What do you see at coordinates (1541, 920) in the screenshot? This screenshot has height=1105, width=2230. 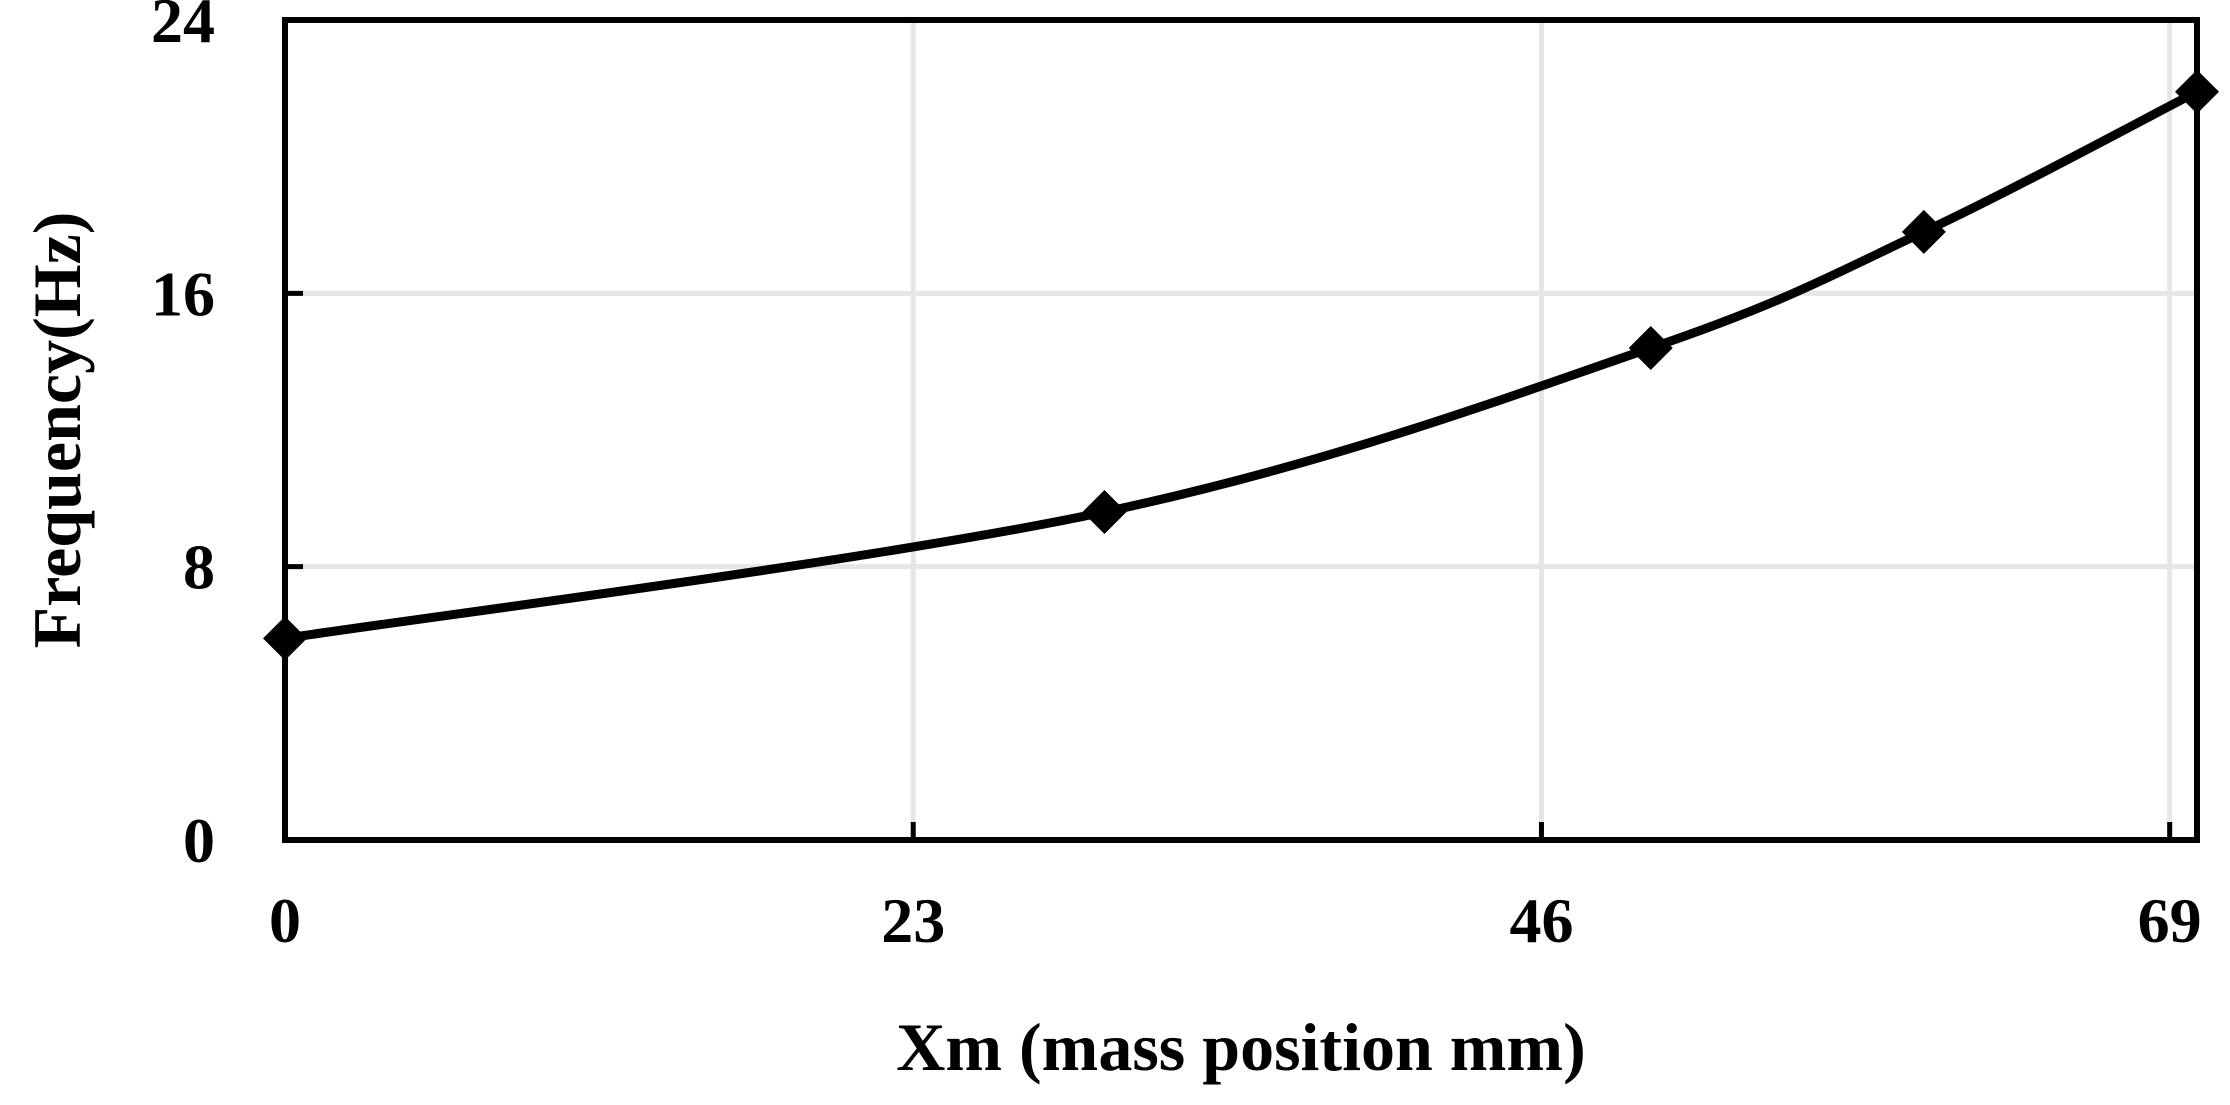 I see `x-tick-label: 46` at bounding box center [1541, 920].